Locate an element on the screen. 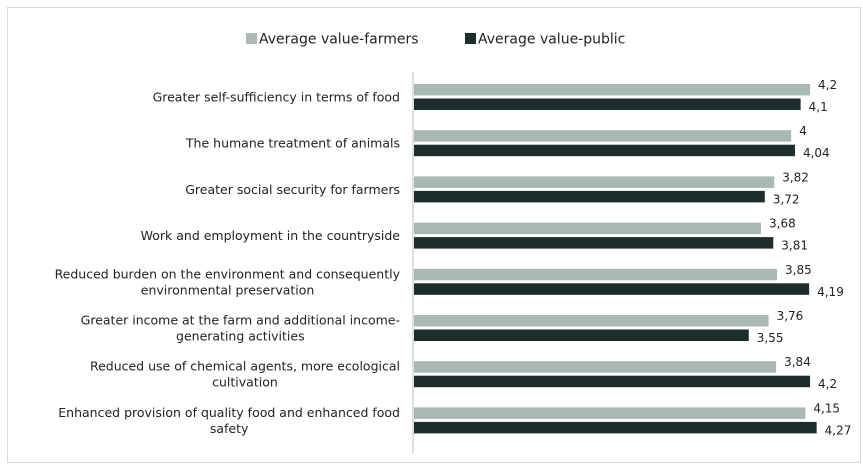 This screenshot has height=465, width=863. value-label: 4,19 is located at coordinates (830, 292).